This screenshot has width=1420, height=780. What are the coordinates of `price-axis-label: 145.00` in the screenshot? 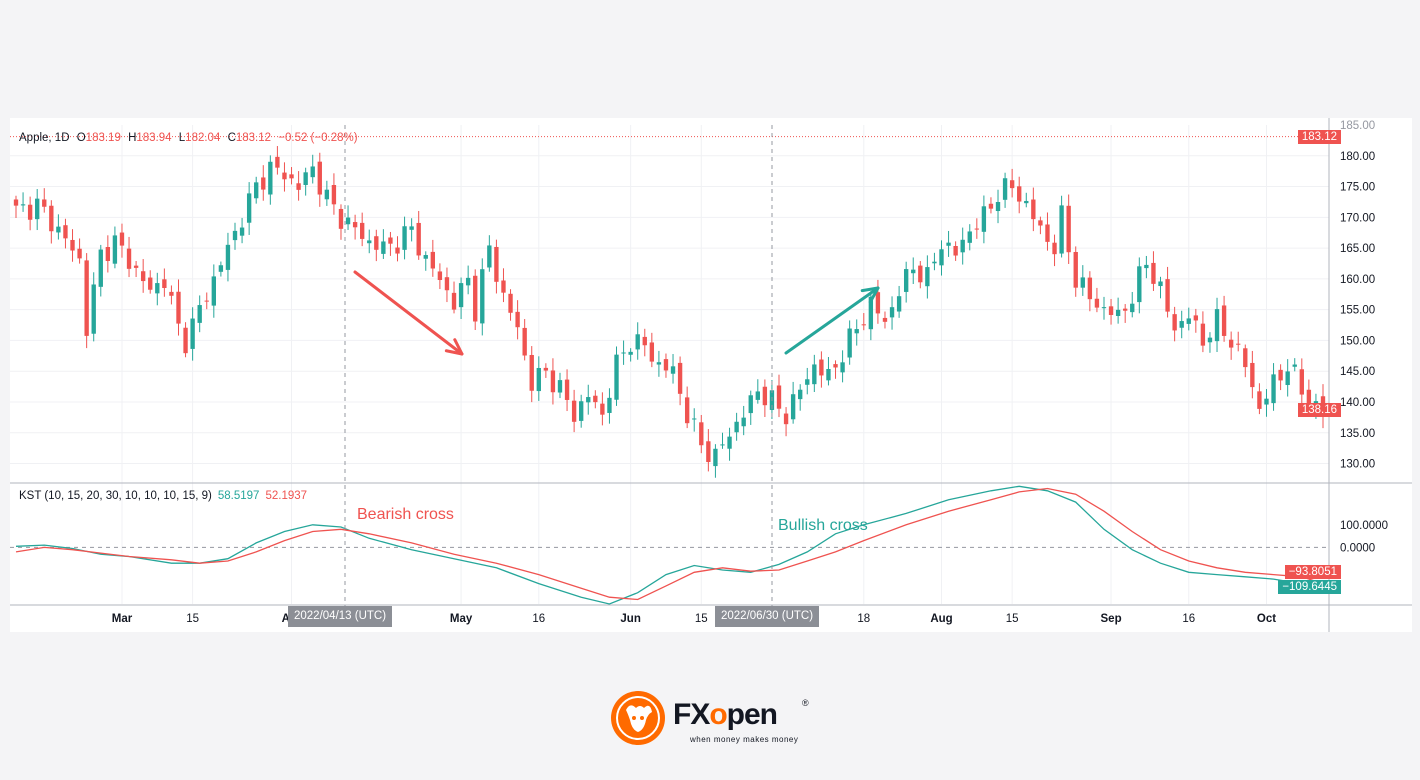 It's located at (1357, 372).